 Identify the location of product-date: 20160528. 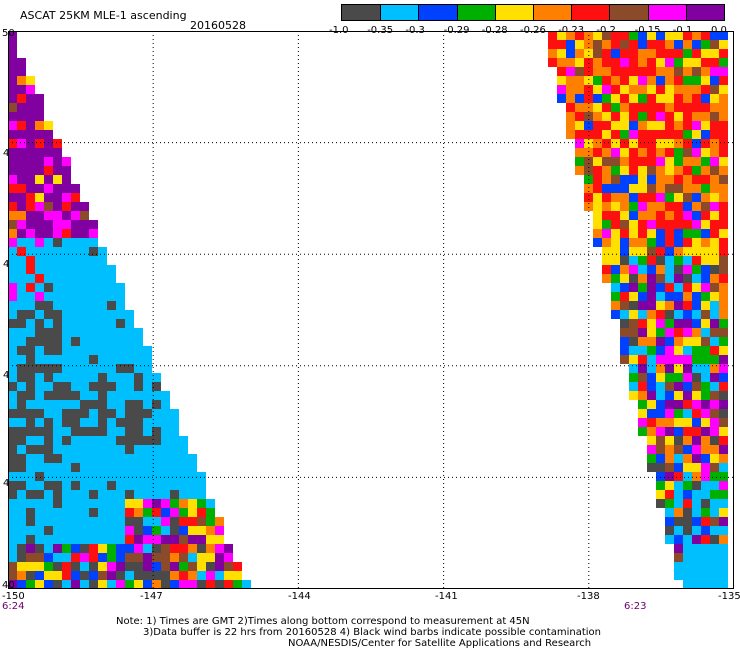
(218, 25).